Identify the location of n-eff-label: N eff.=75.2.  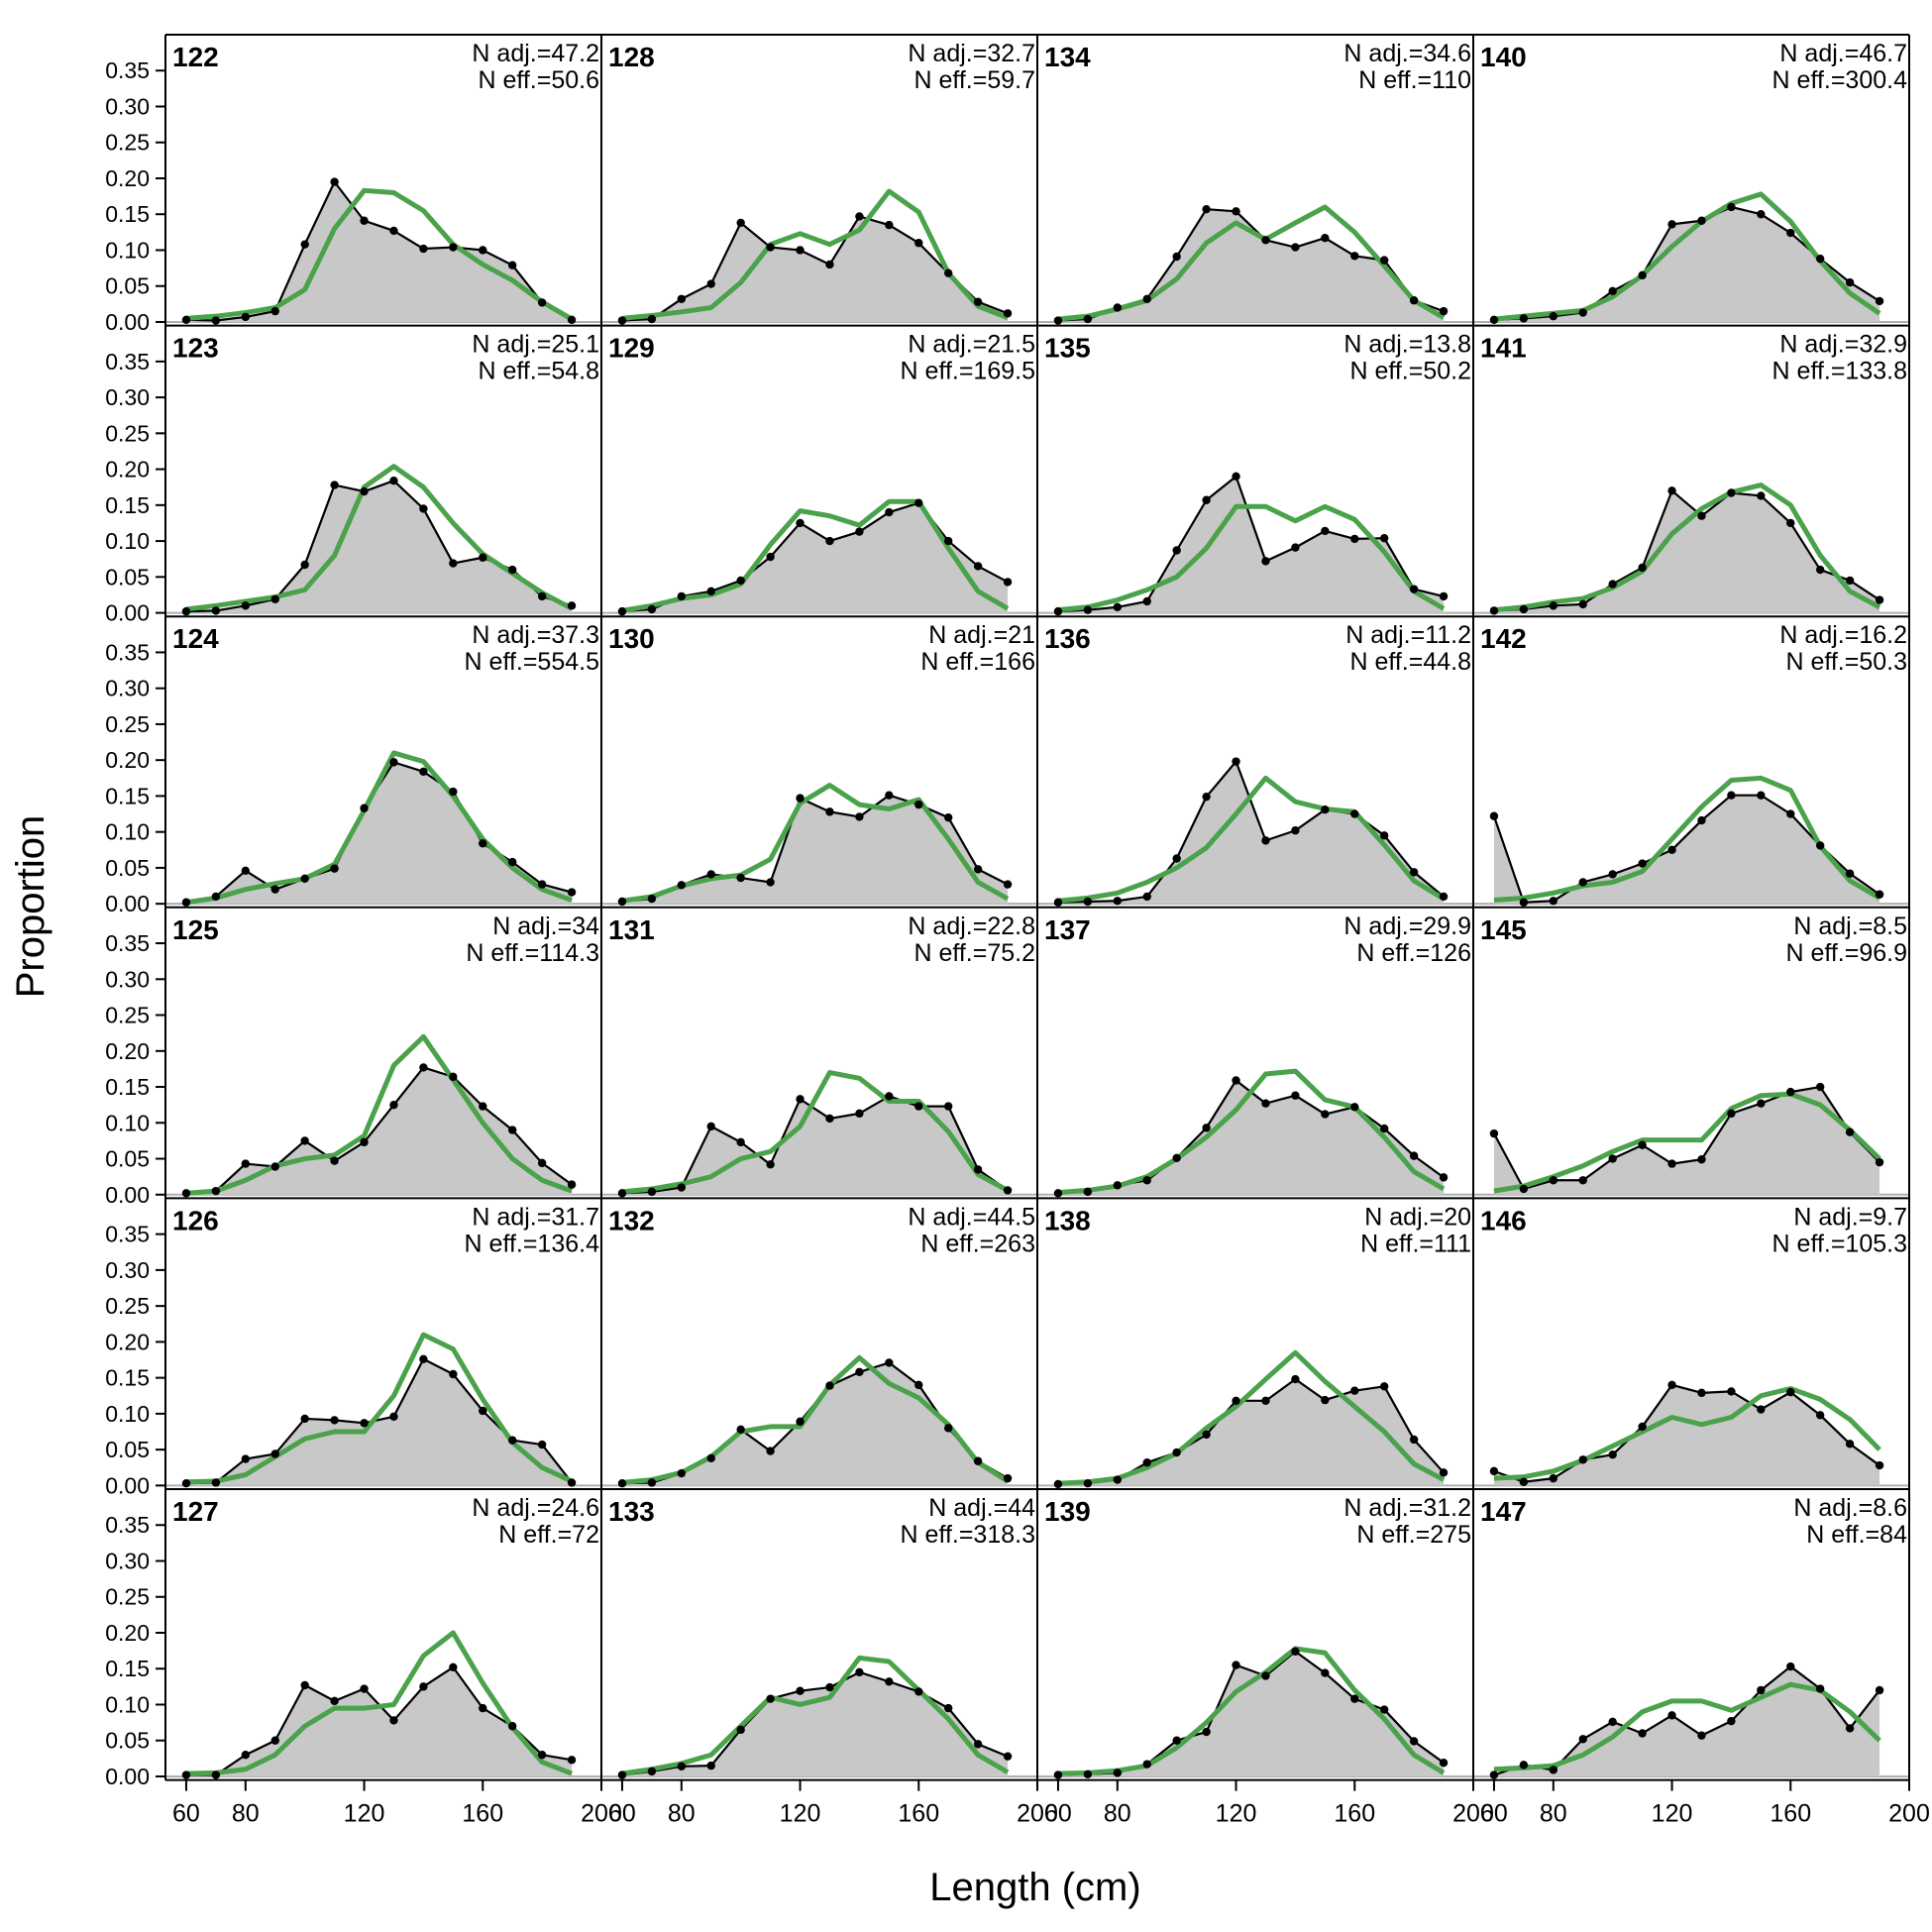
(974, 953).